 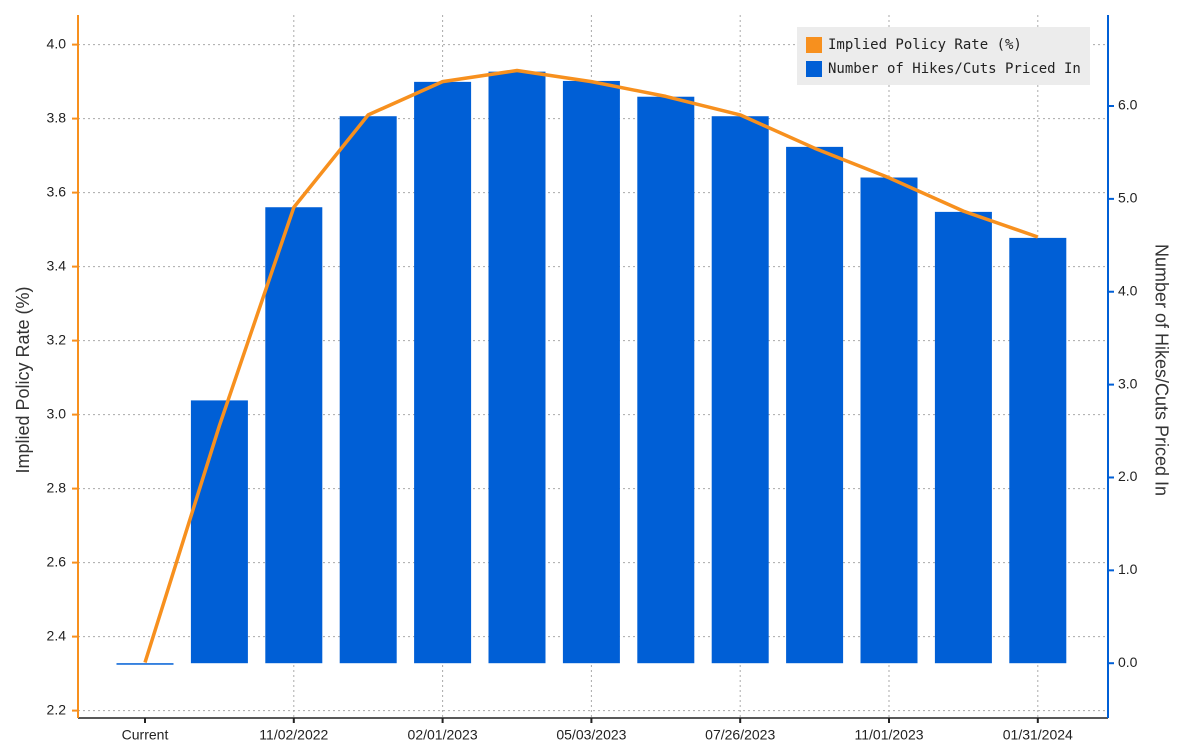 I want to click on x-tick-label: 07/26/2023, so click(x=740, y=734).